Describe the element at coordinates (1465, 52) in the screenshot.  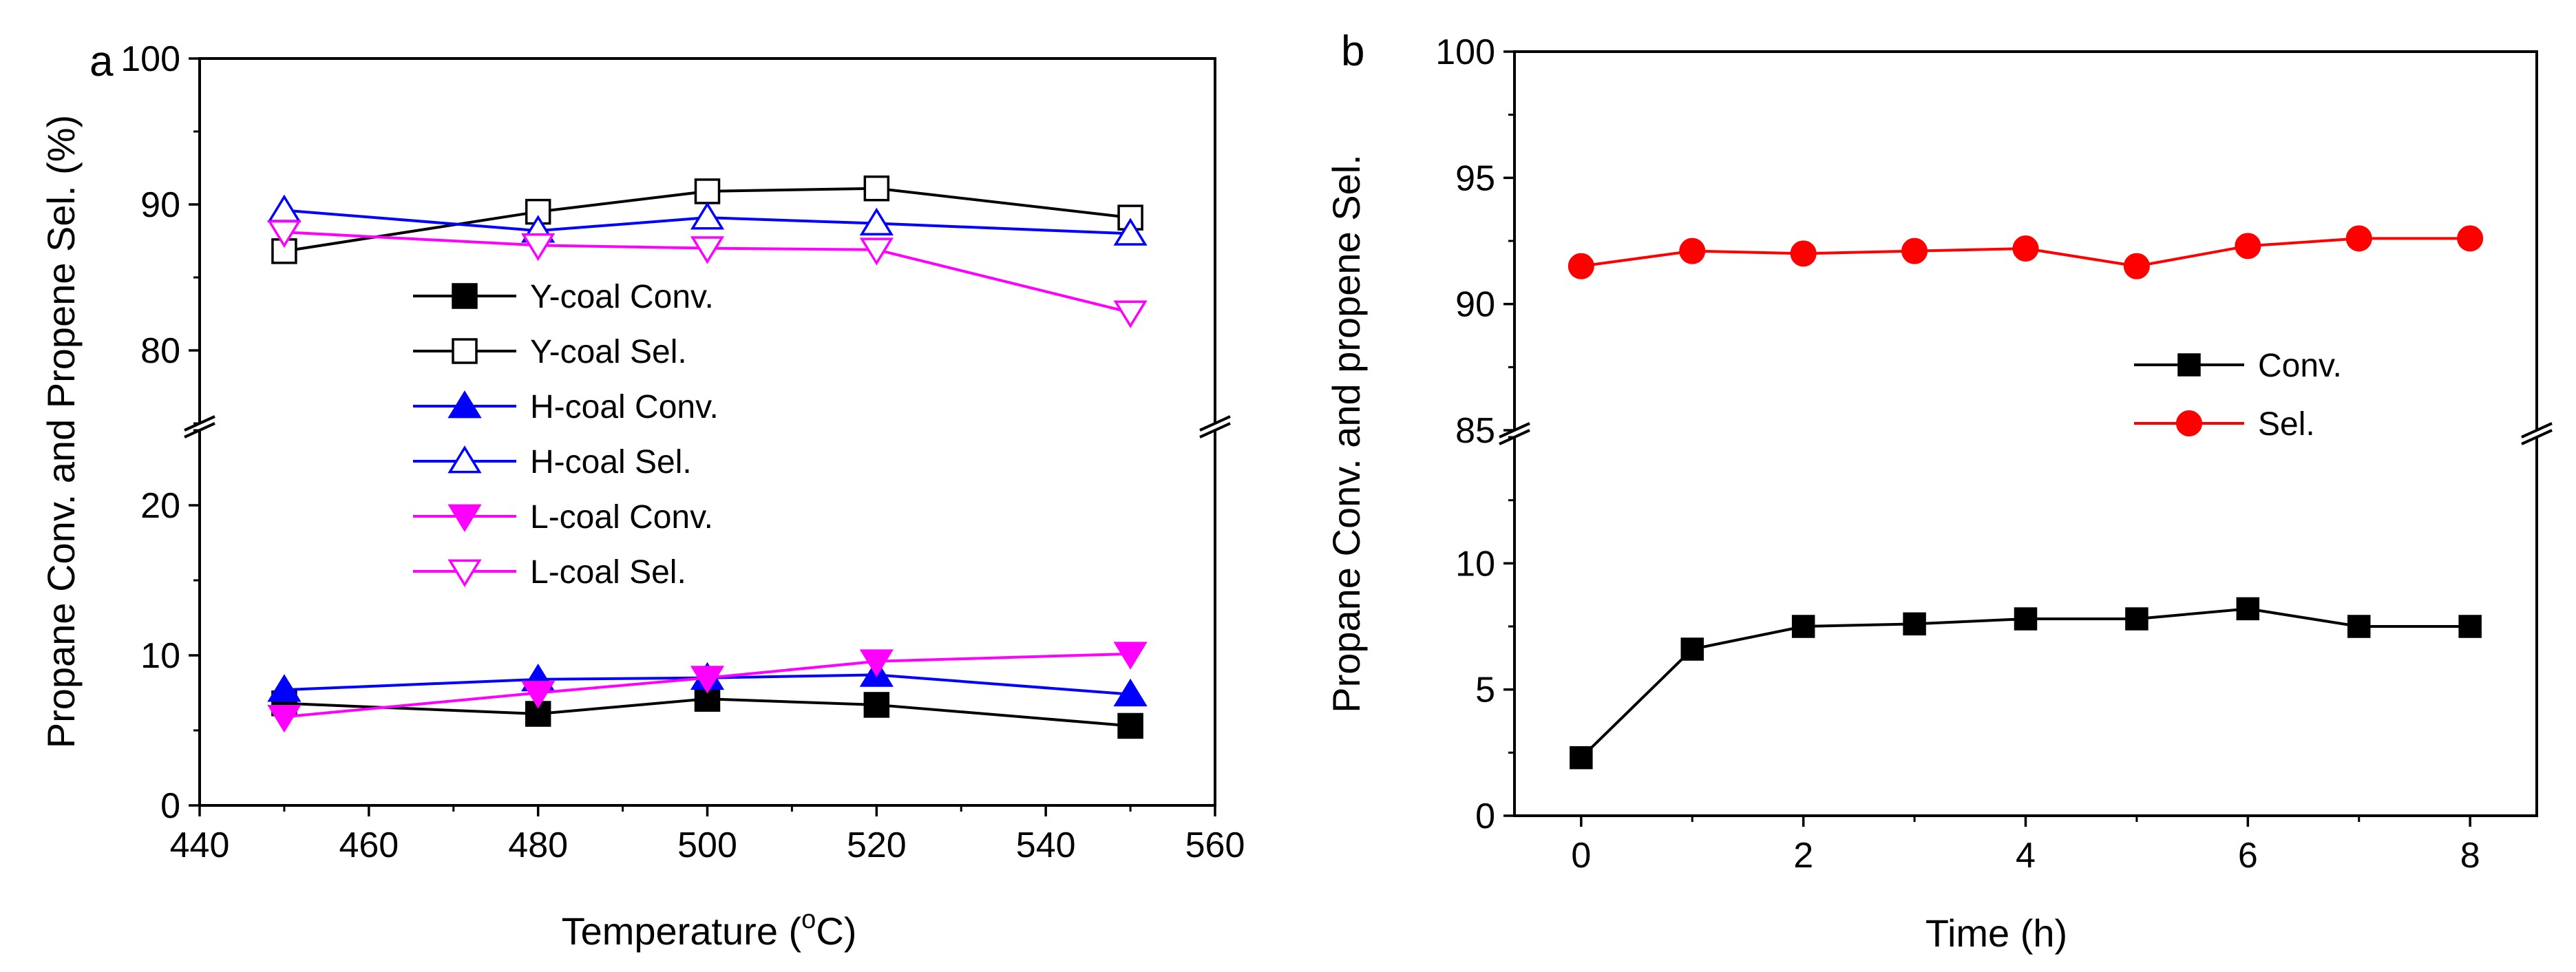
I see `panel-b-y-tick-label: 100` at that location.